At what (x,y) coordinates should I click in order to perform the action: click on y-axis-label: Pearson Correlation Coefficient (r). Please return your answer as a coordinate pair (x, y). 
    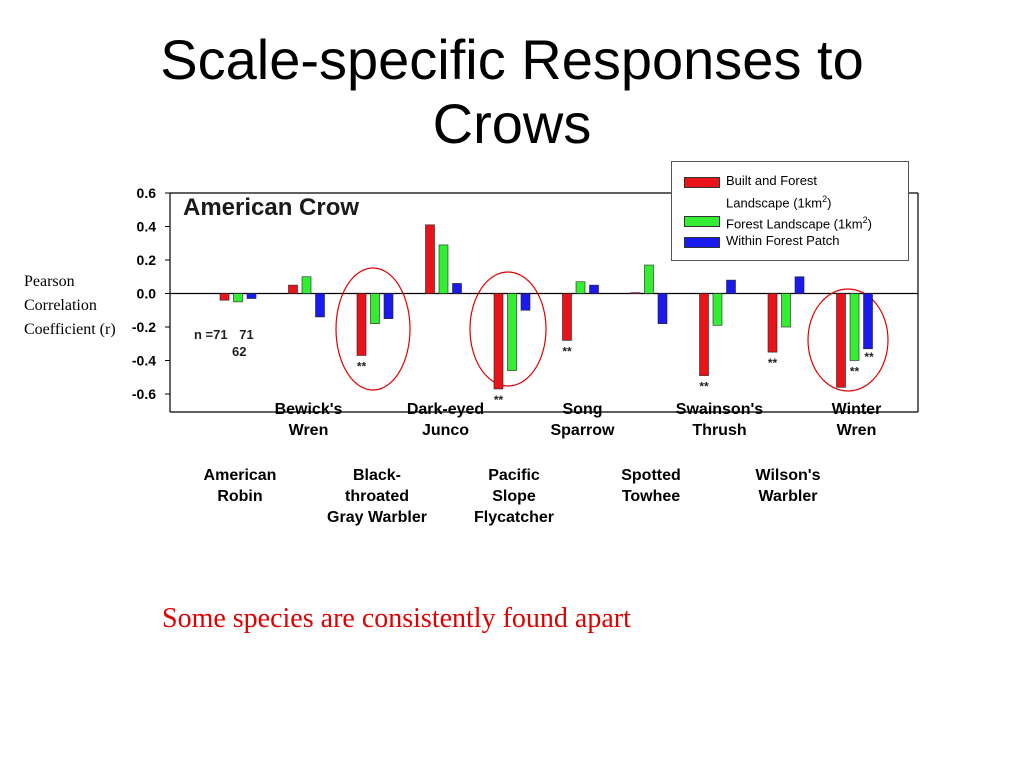
    Looking at the image, I should click on (70, 306).